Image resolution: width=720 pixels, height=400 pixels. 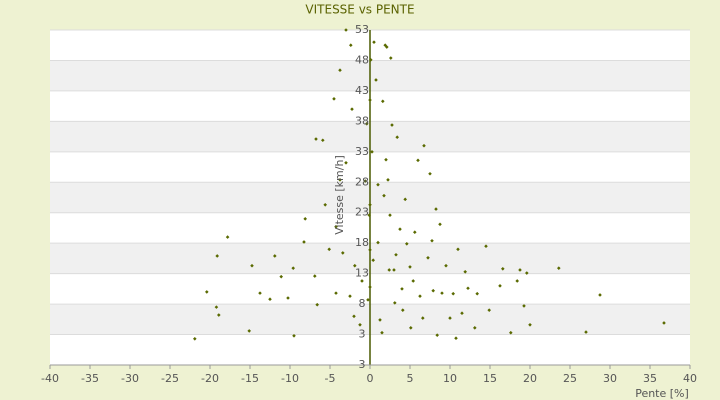 I want to click on x-tick-label: -10, so click(x=290, y=378).